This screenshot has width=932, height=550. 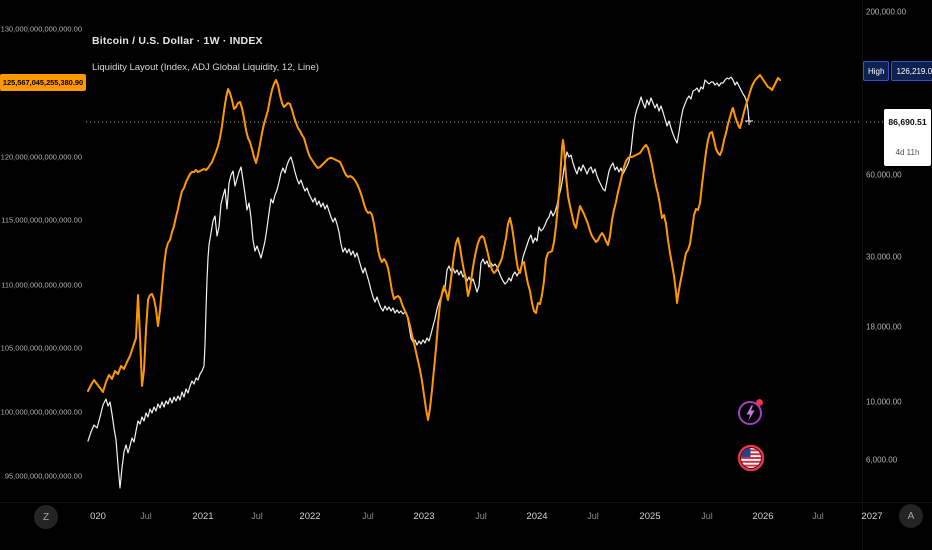 I want to click on us-flag-bubble, so click(x=751, y=458).